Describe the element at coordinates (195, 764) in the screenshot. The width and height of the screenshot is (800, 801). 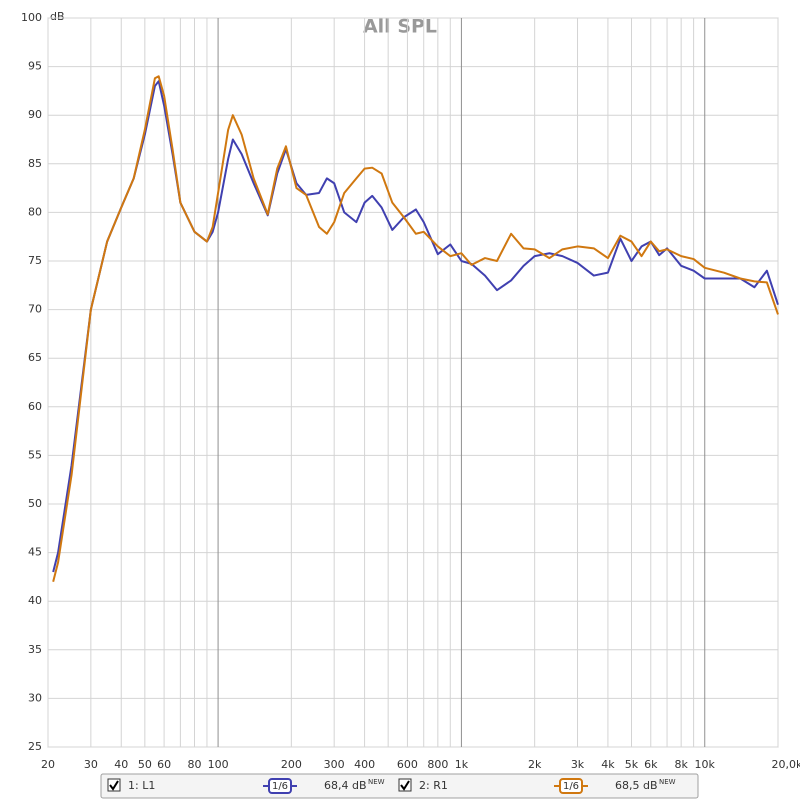
I see `x-tick-label: 80` at that location.